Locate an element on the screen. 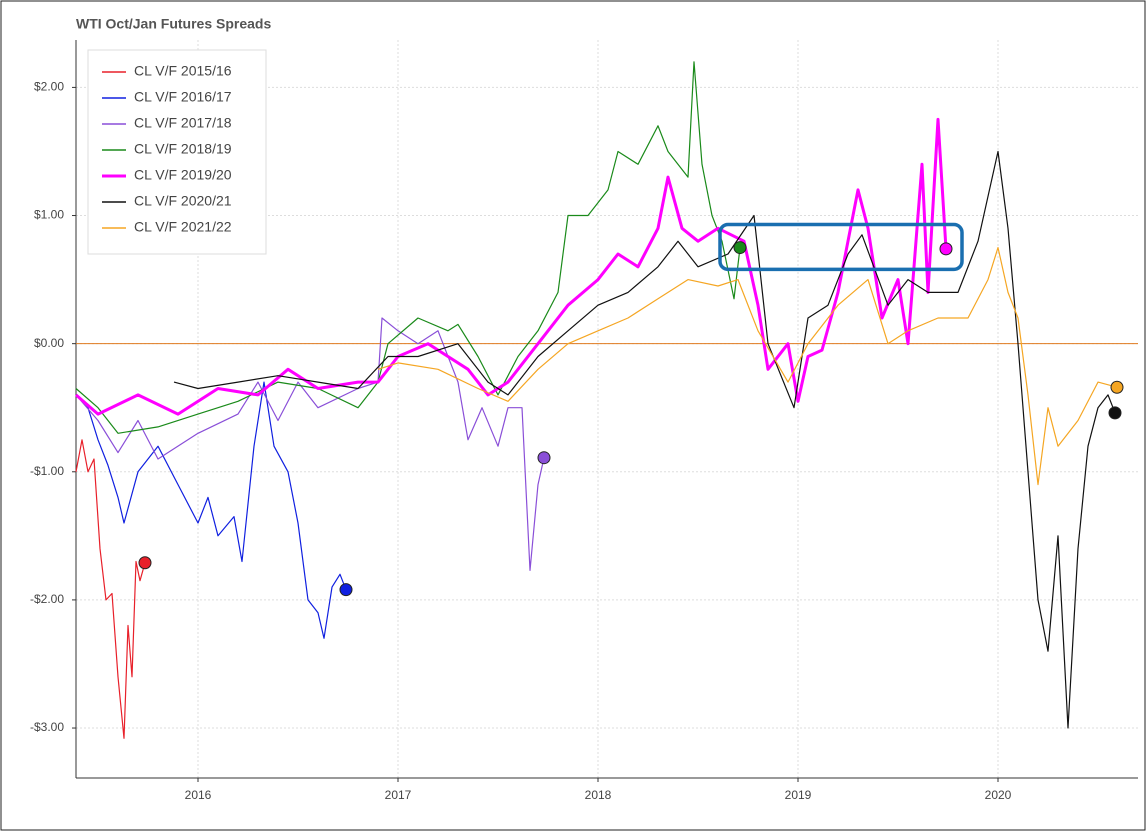 The width and height of the screenshot is (1146, 831). x-tick-label: 2017 is located at coordinates (398, 795).